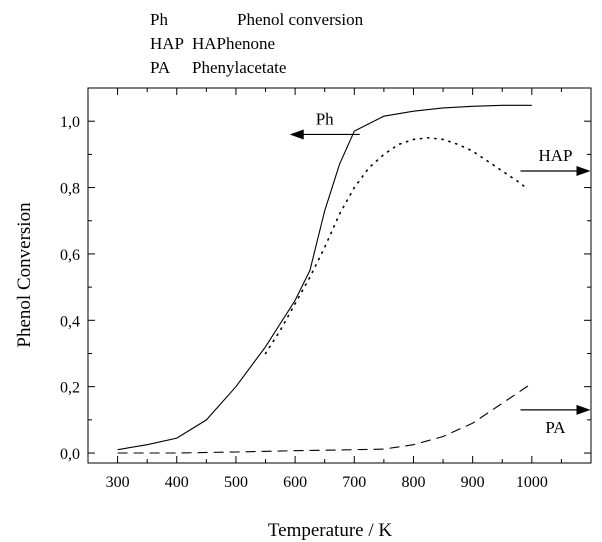 The width and height of the screenshot is (602, 542). Describe the element at coordinates (233, 43) in the screenshot. I see `legend-name-2: HAPhenone` at that location.